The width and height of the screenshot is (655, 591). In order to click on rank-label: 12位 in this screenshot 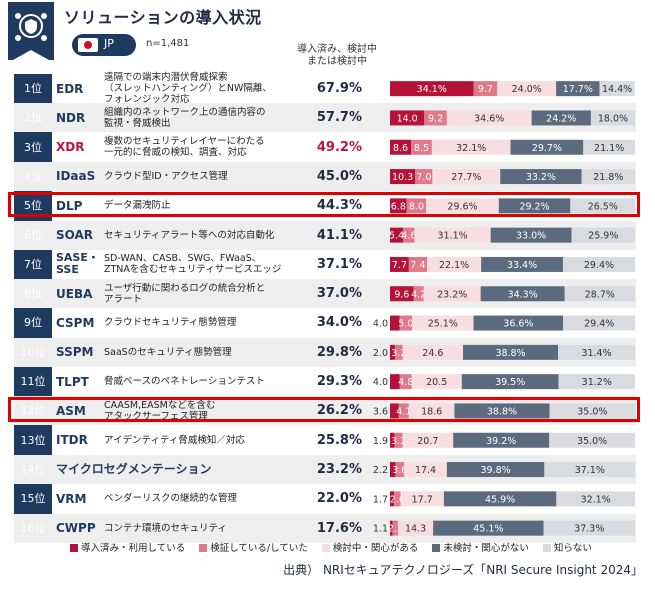, I will do `click(33, 411)`.